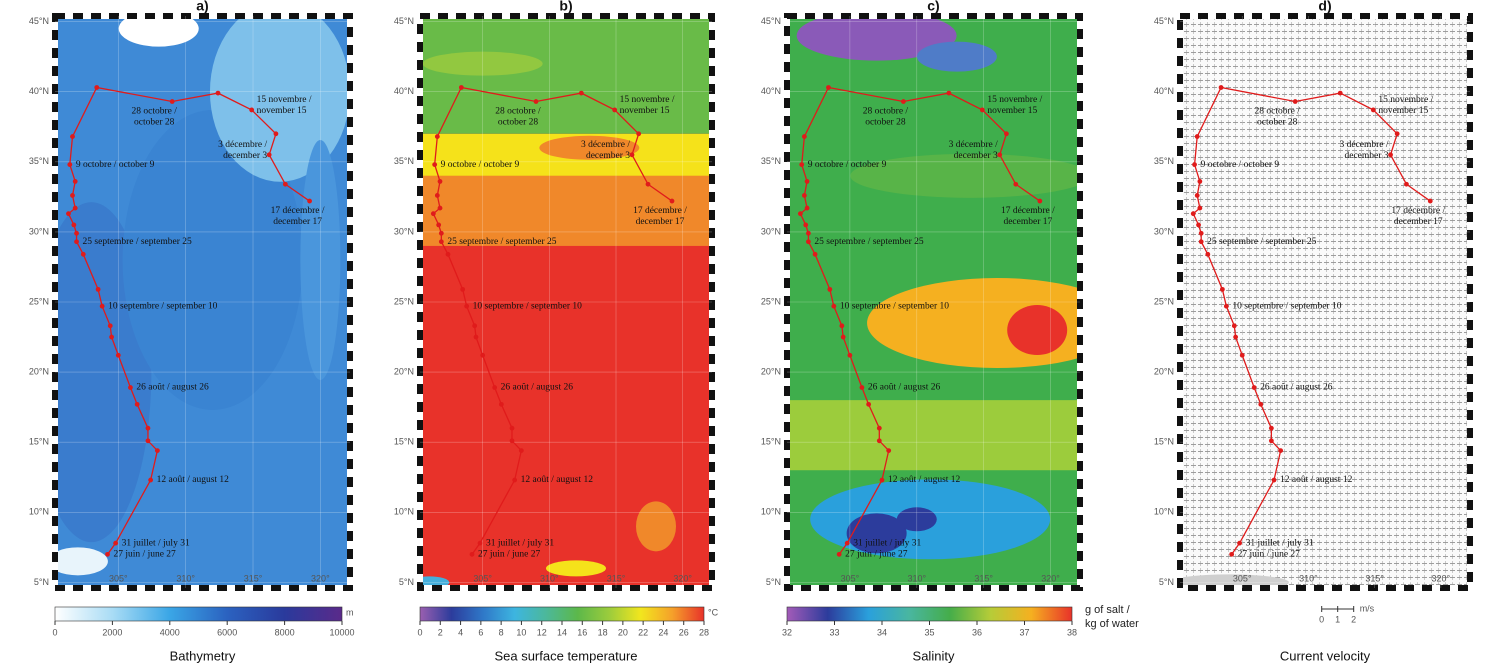  Describe the element at coordinates (162, 306) in the screenshot. I see `track-label: 10 septembre / september 10` at that location.